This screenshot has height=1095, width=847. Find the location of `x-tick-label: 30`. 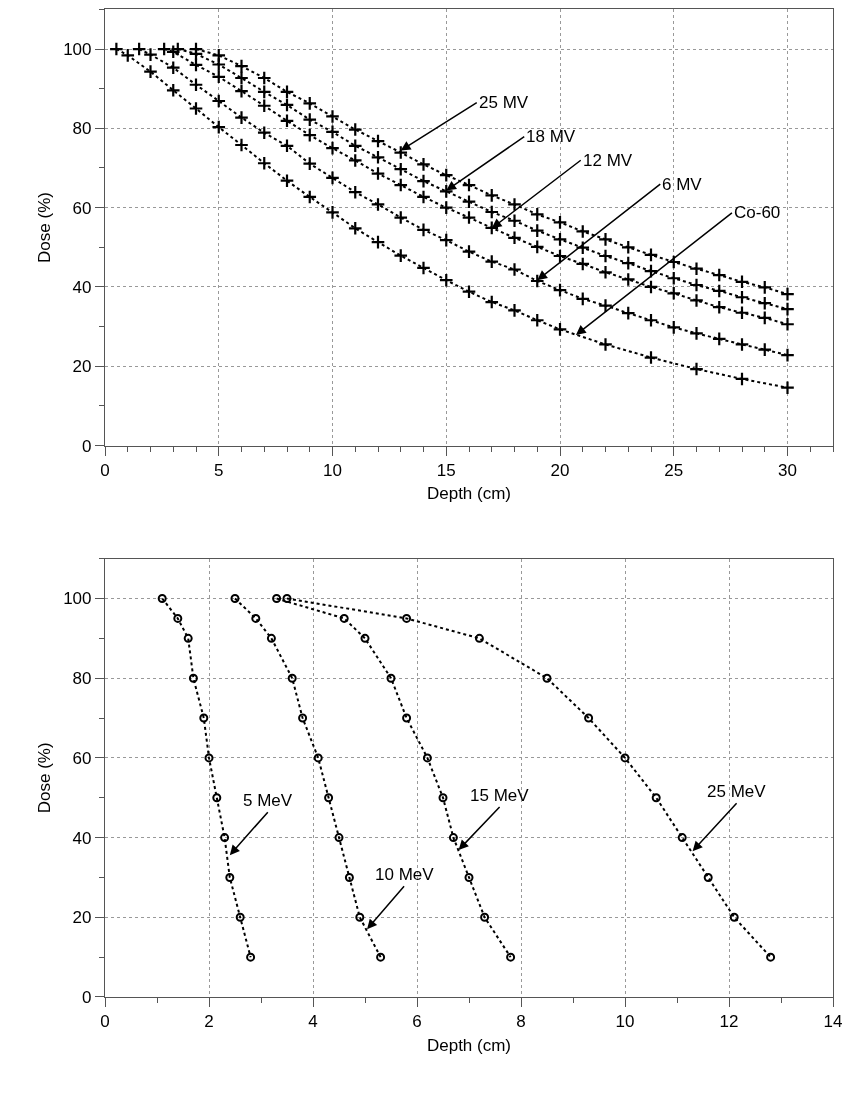

x-tick-label: 30 is located at coordinates (787, 471).